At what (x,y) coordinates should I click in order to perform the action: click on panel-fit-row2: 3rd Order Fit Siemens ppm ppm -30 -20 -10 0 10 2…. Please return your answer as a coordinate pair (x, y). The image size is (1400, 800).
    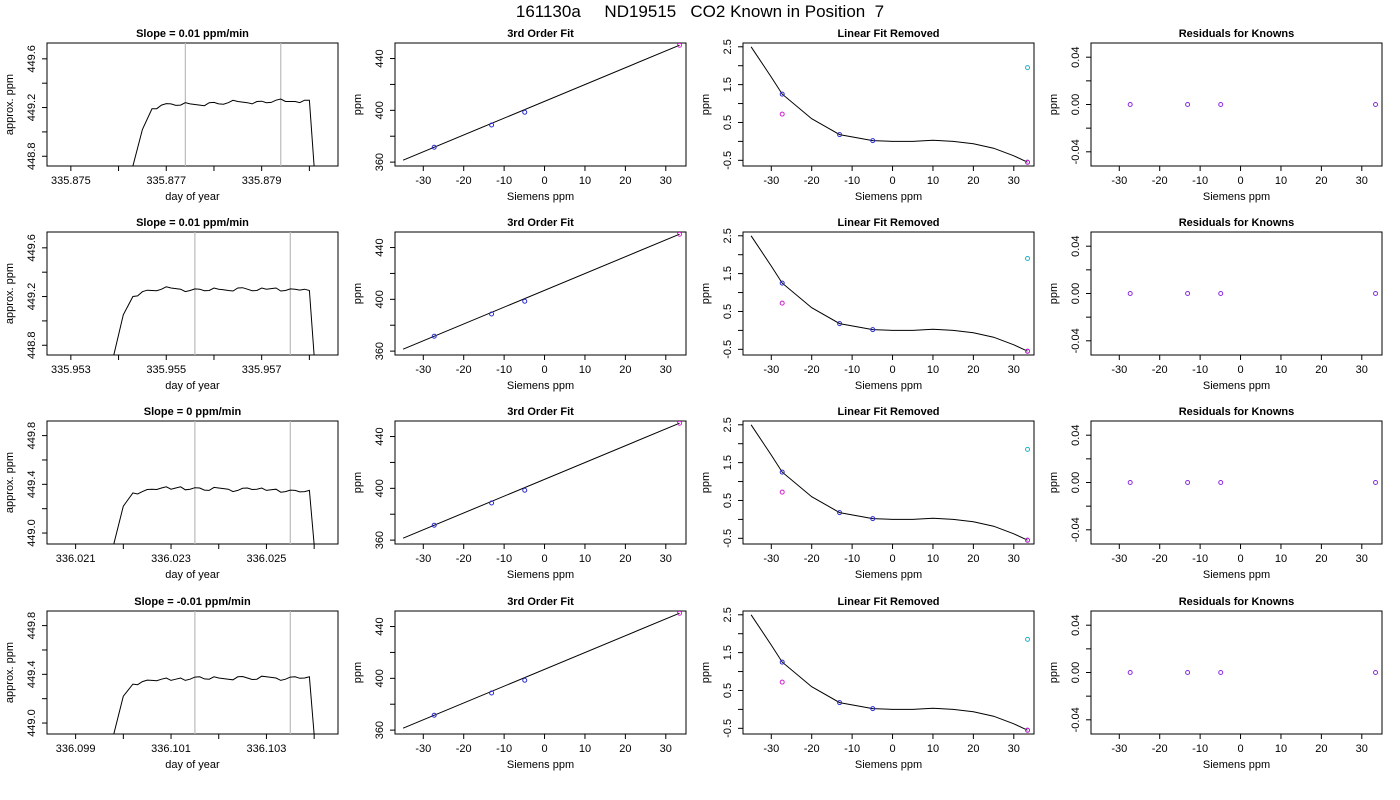
    Looking at the image, I should click on (519, 304).